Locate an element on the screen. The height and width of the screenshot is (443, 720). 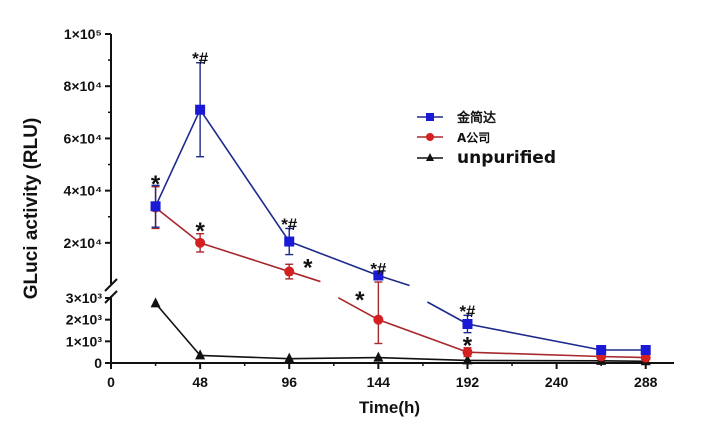
y-tick-label: 3×10³ is located at coordinates (84, 298).